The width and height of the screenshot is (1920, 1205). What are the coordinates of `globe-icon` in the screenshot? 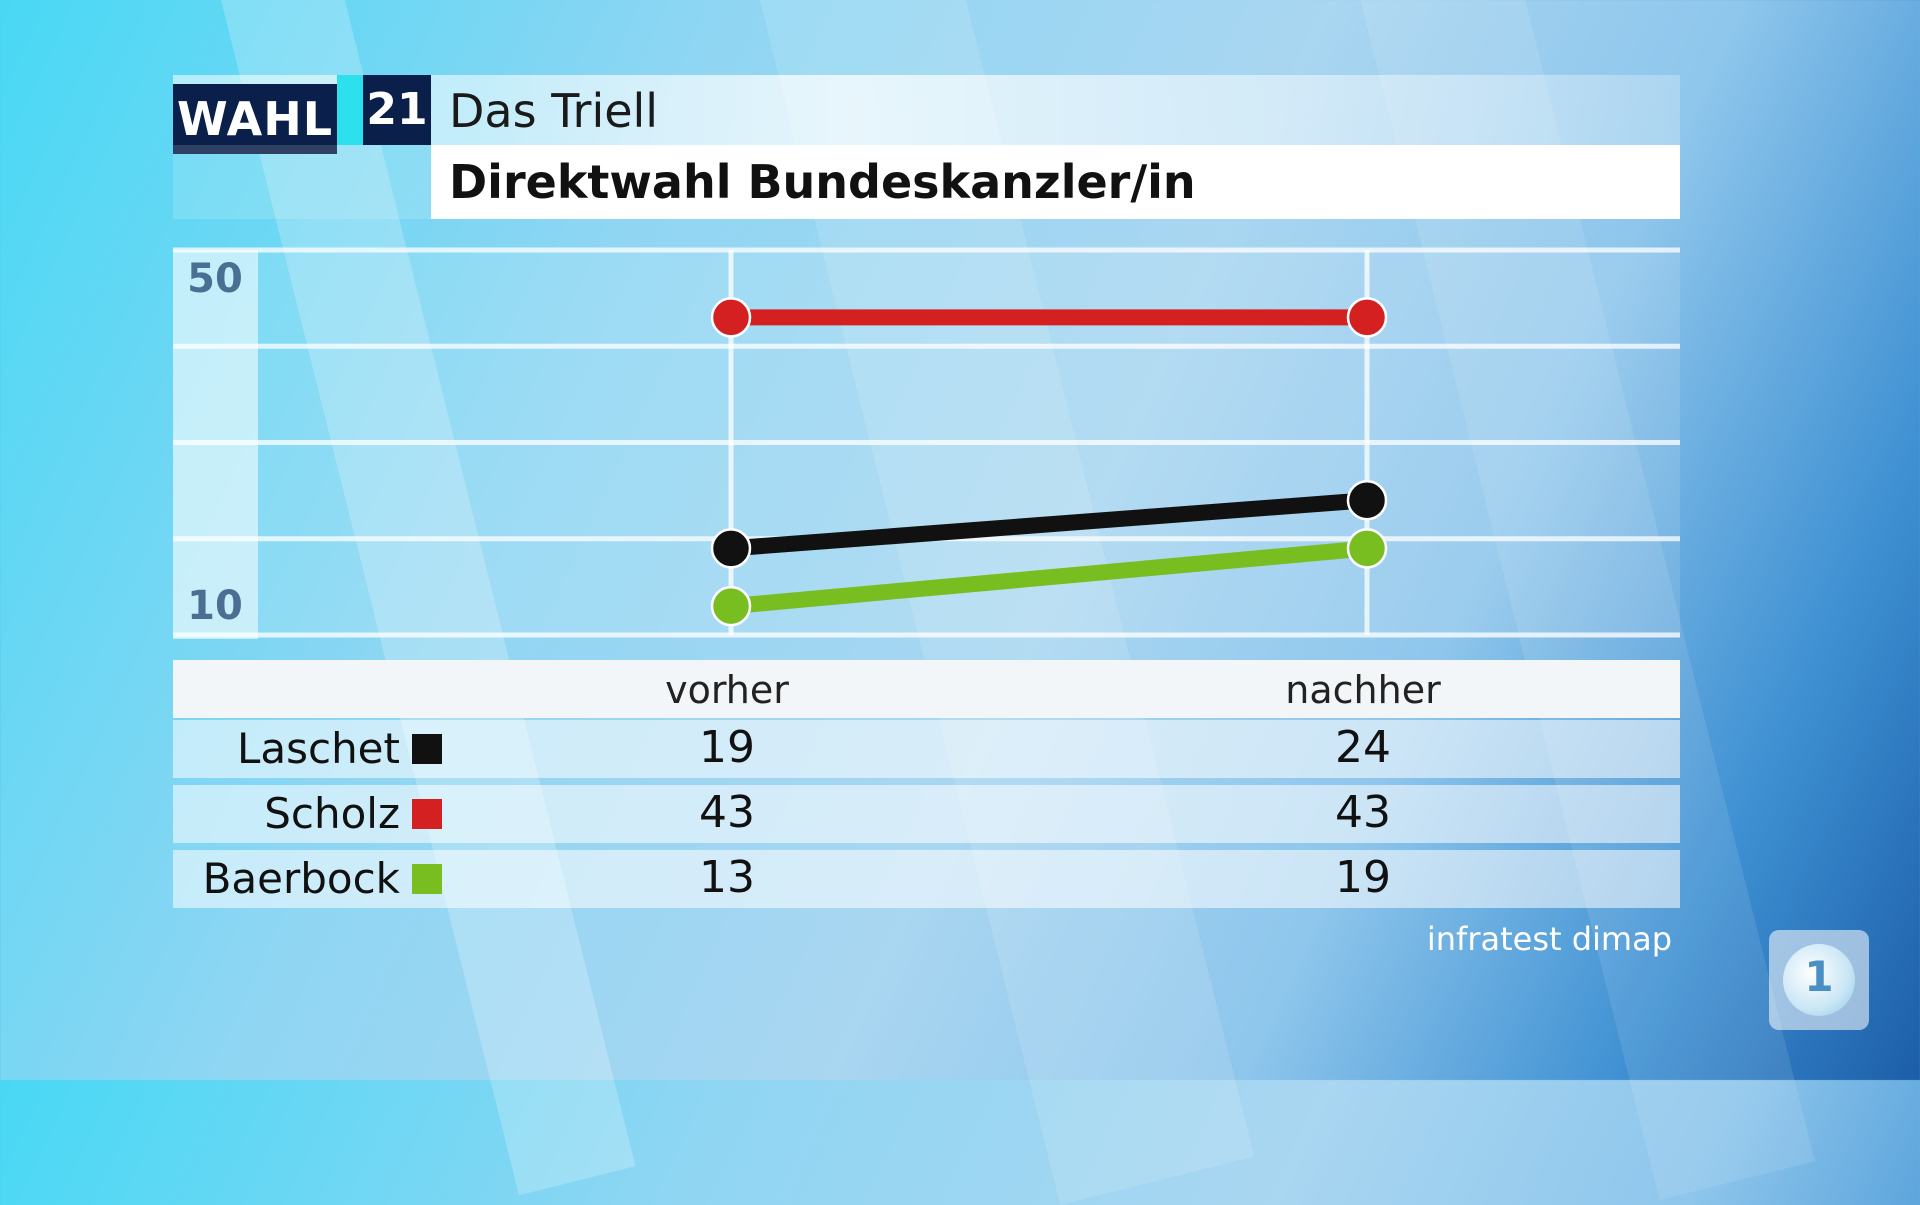 It's located at (1819, 980).